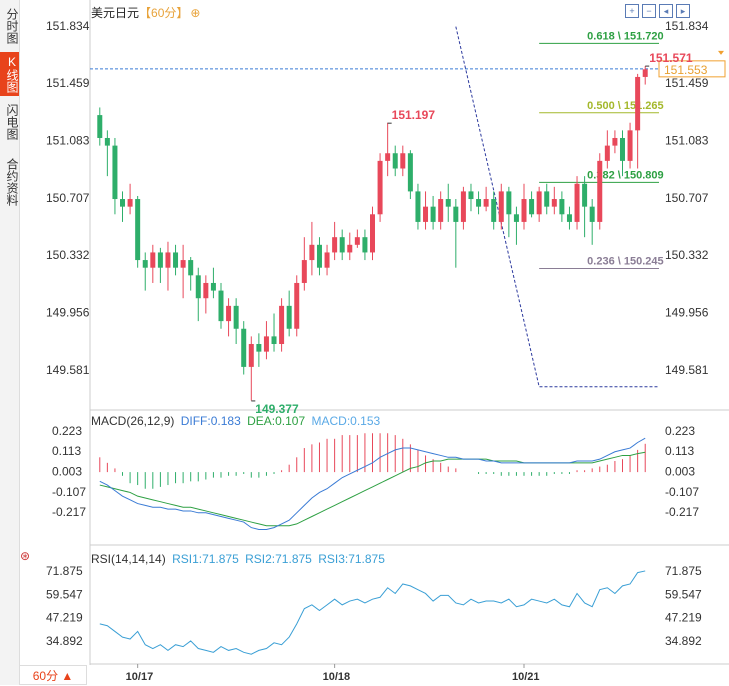  Describe the element at coordinates (414, 115) in the screenshot. I see `price-annotation: 151.197` at that location.